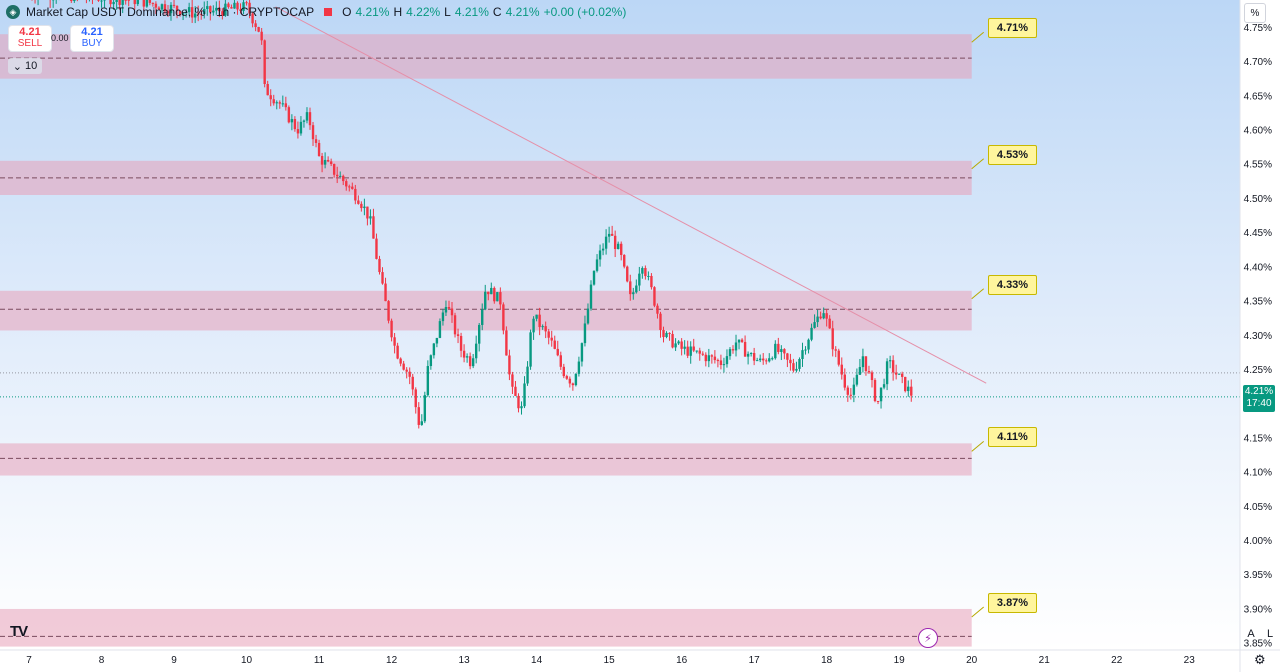 Image resolution: width=1280 pixels, height=672 pixels. Describe the element at coordinates (30, 38) in the screenshot. I see `sell-button: 4.21 SELL` at that location.